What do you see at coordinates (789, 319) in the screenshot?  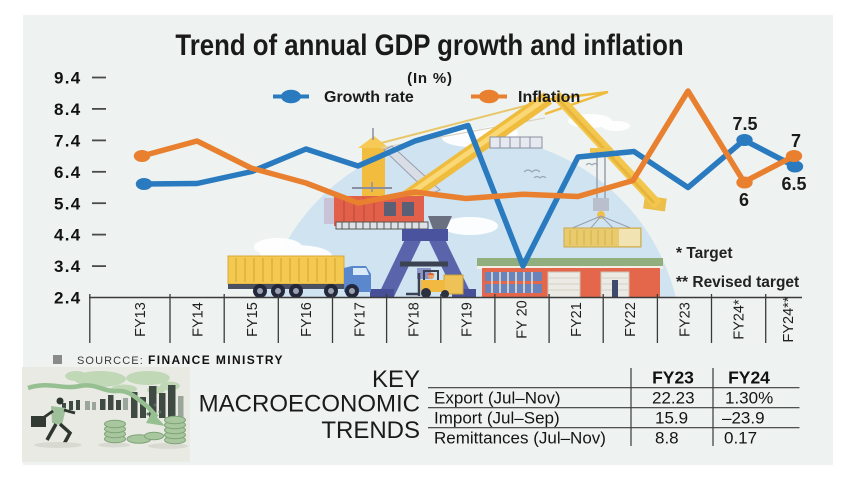 I see `svg-text: FY24**` at bounding box center [789, 319].